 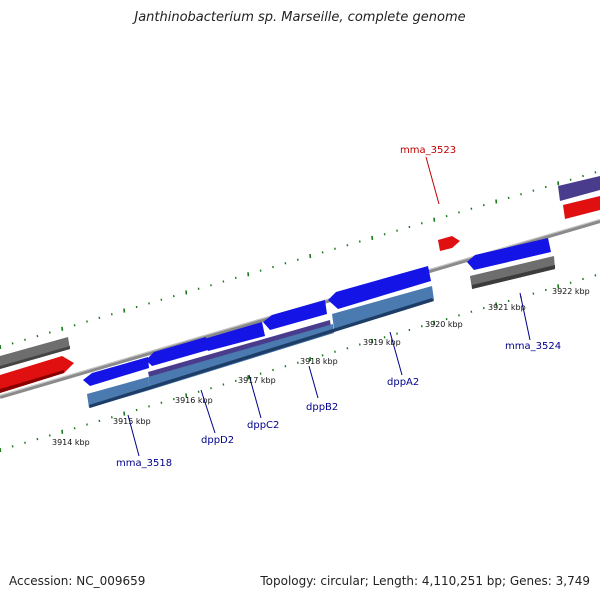 I want to click on kbp-label-3920: 3920 kbp, so click(x=444, y=324).